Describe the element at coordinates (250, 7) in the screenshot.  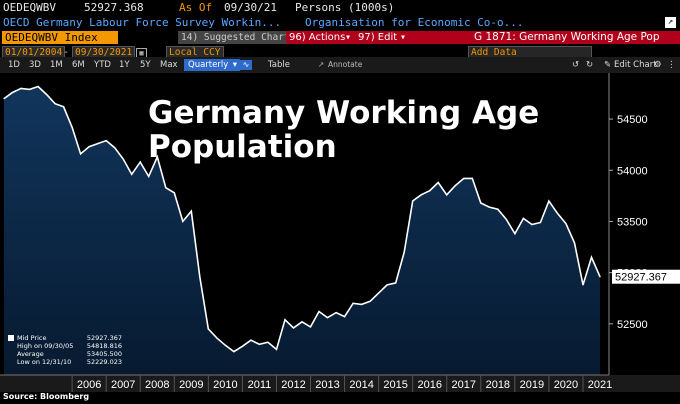
I see `as-of-date: 09/30/21` at that location.